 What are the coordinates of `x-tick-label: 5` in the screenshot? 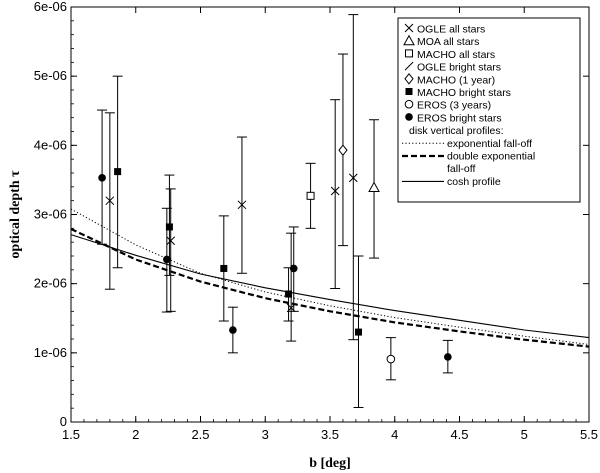 It's located at (524, 434).